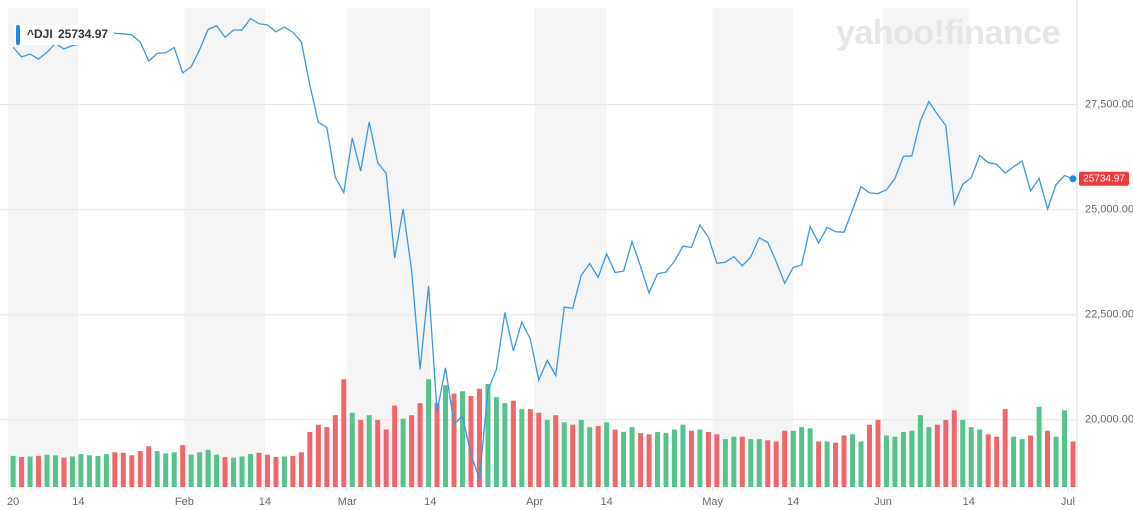 This screenshot has width=1133, height=510. I want to click on band, so click(389, 247).